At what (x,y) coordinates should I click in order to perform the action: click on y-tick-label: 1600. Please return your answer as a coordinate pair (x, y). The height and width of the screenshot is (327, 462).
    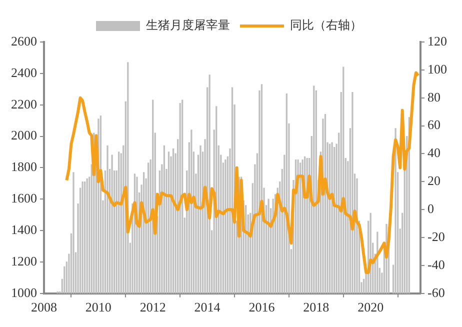
    Looking at the image, I should click on (24, 198).